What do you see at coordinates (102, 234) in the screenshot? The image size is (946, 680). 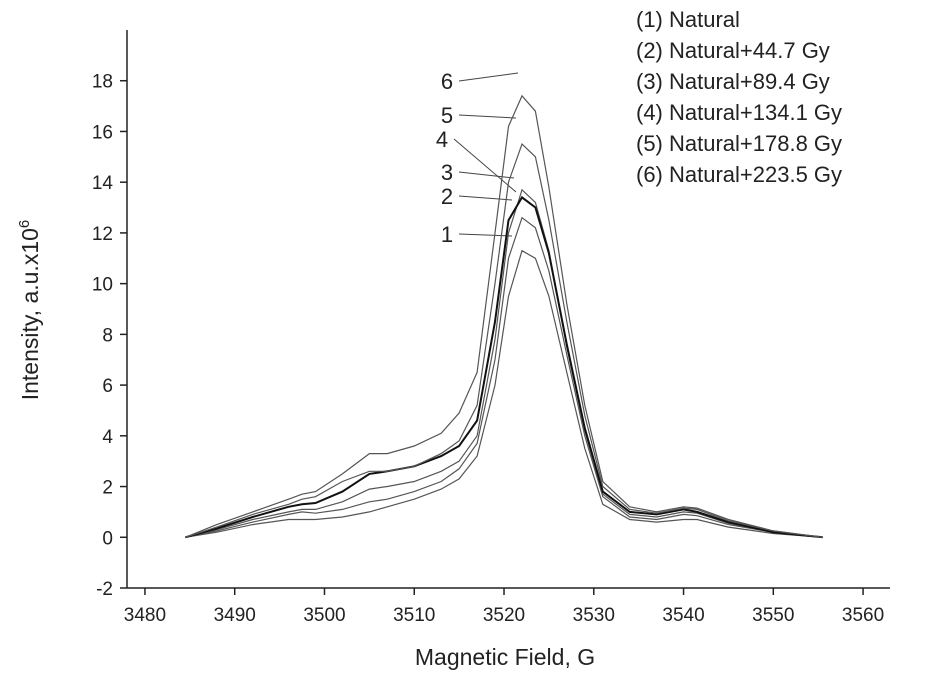 I see `y-tick-label: 12` at bounding box center [102, 234].